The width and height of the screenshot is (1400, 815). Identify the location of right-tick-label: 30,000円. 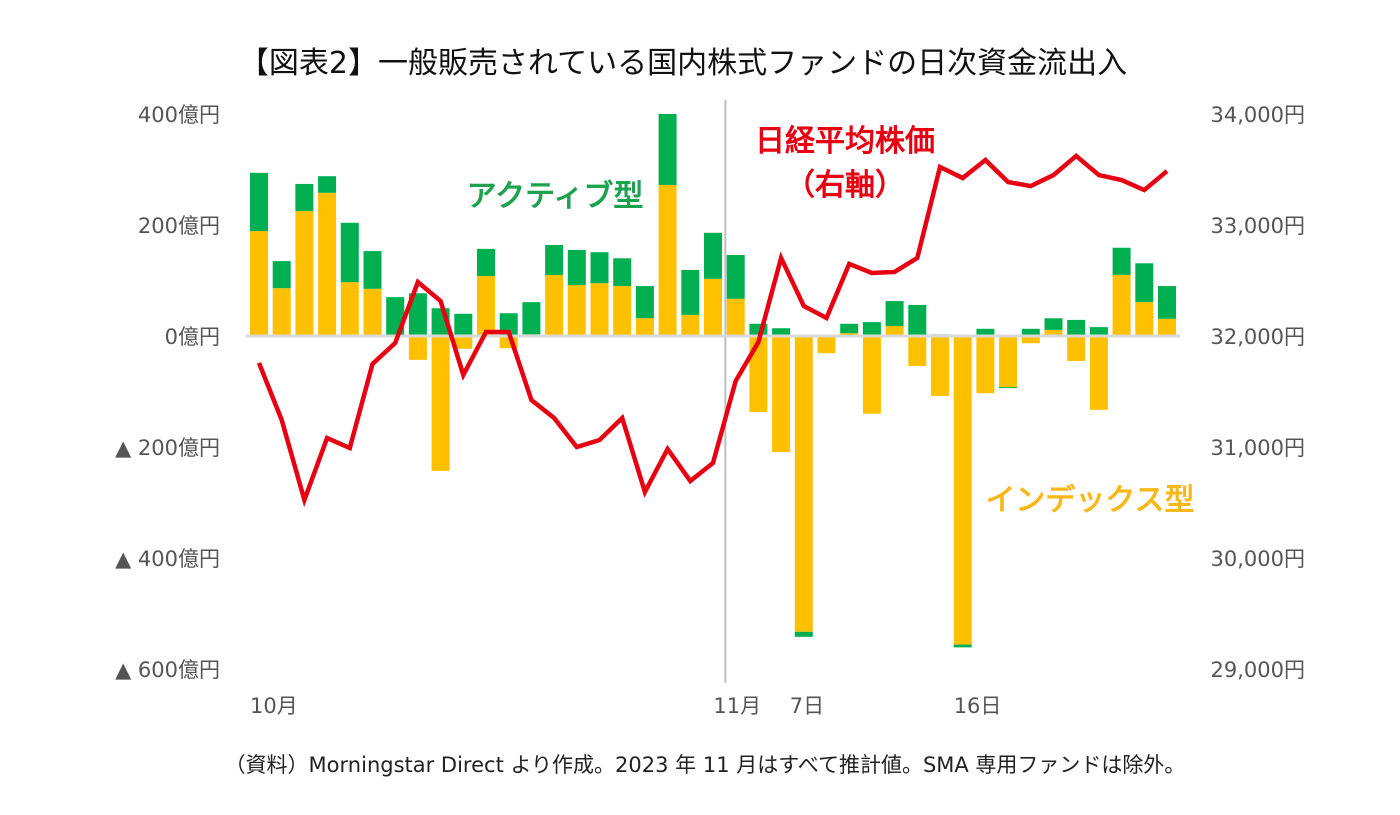
(1258, 559).